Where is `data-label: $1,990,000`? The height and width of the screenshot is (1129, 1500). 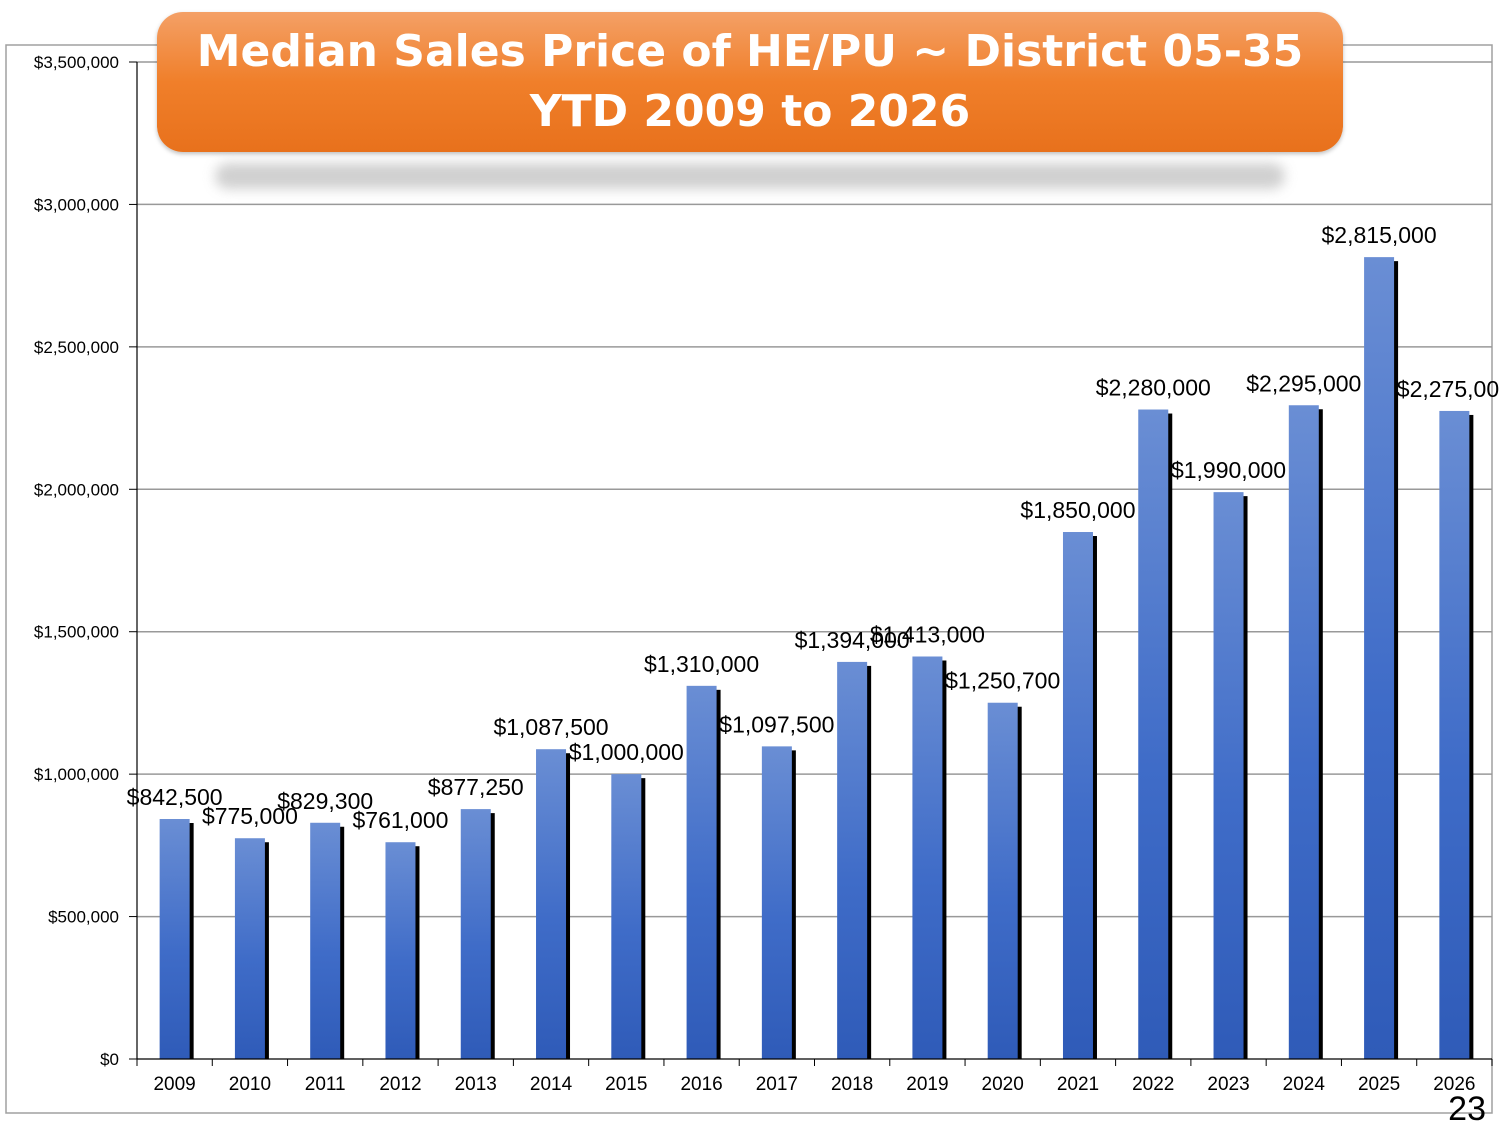 data-label: $1,990,000 is located at coordinates (1228, 470).